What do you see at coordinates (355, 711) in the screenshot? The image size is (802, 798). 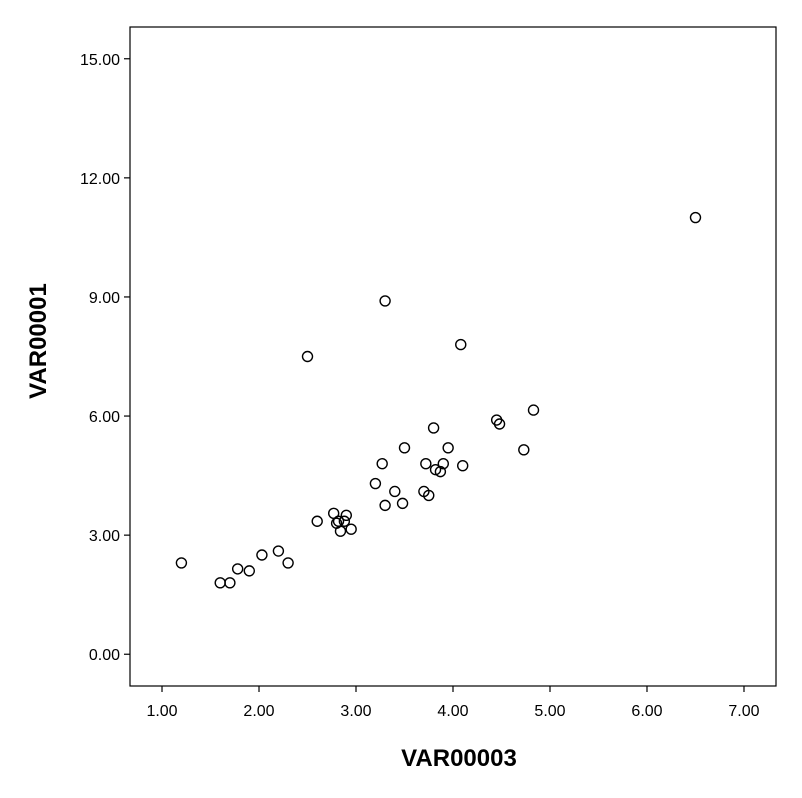 I see `x-tick-label: 3.00` at bounding box center [355, 711].